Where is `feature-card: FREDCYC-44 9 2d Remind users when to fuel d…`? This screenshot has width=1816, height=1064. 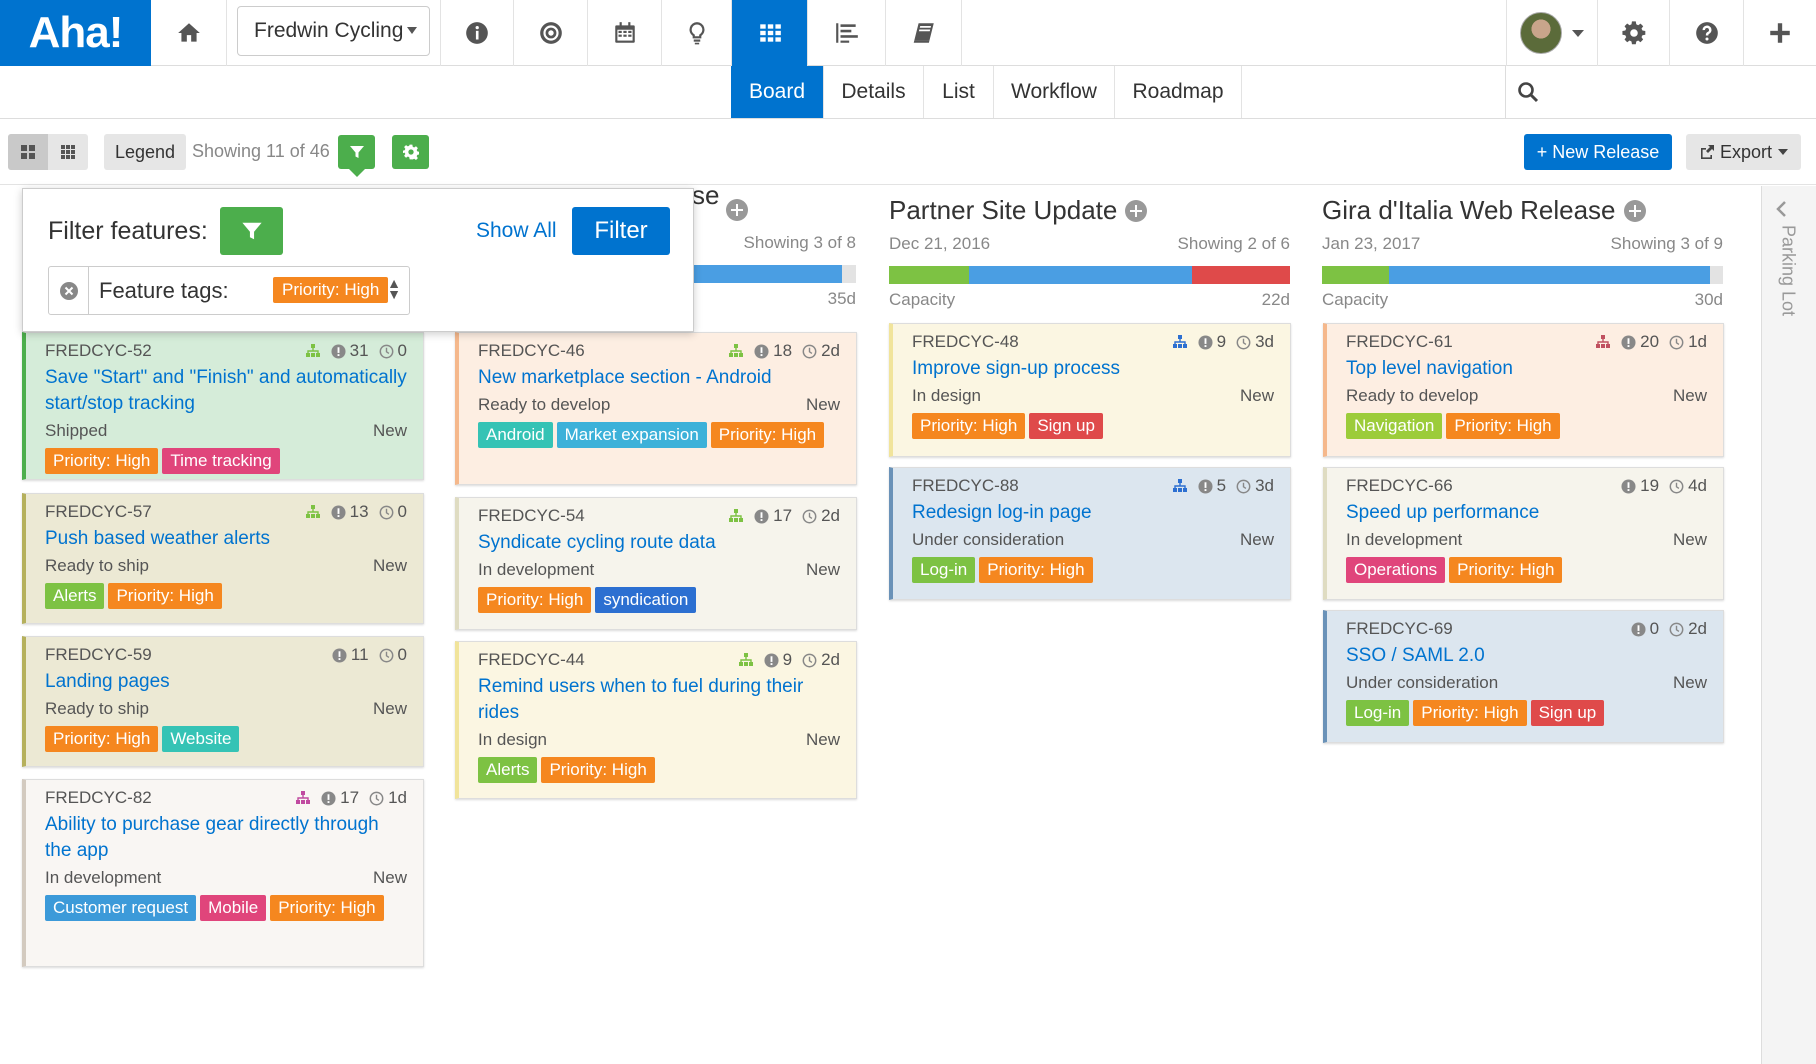
feature-card: FREDCYC-44 9 2d Remind users when to fuel d… is located at coordinates (656, 720).